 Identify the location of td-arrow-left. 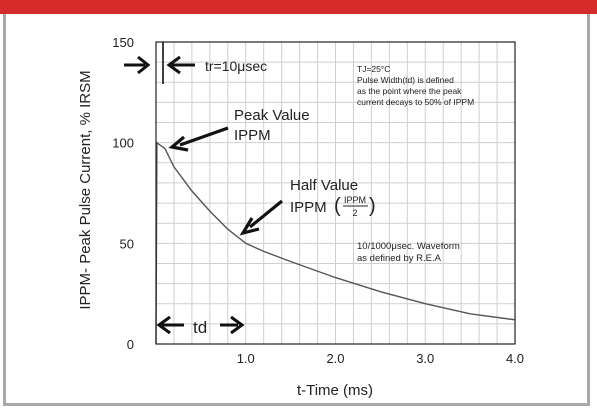
(170, 325).